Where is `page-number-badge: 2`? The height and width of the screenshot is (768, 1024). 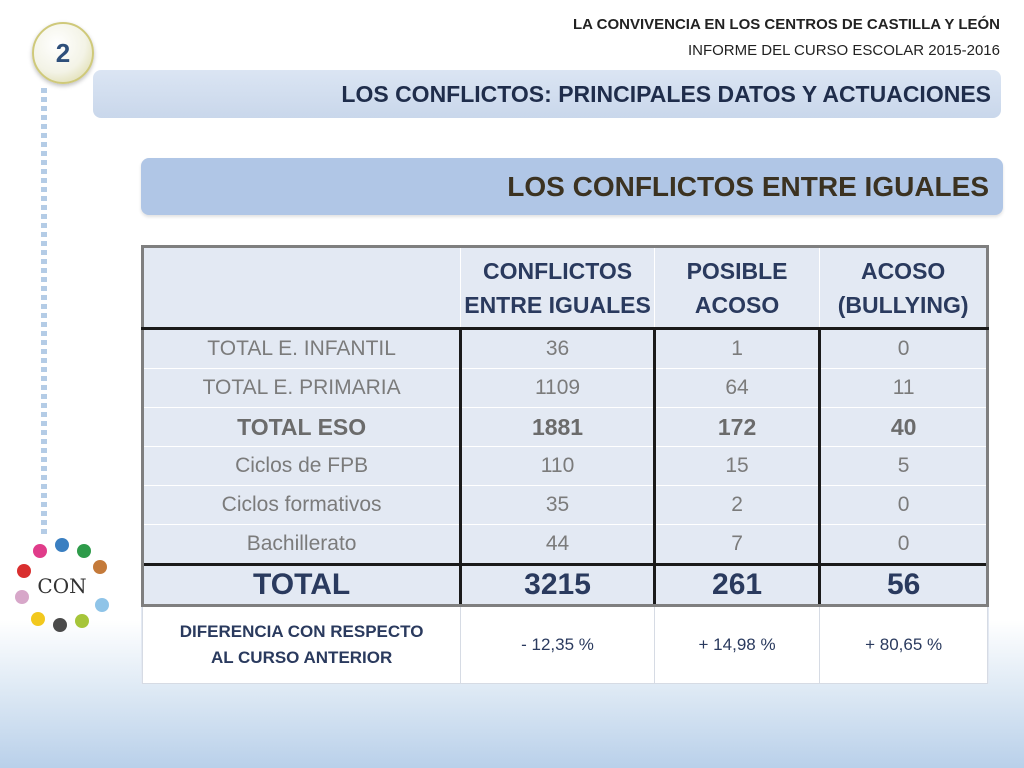
page-number-badge: 2 is located at coordinates (63, 53).